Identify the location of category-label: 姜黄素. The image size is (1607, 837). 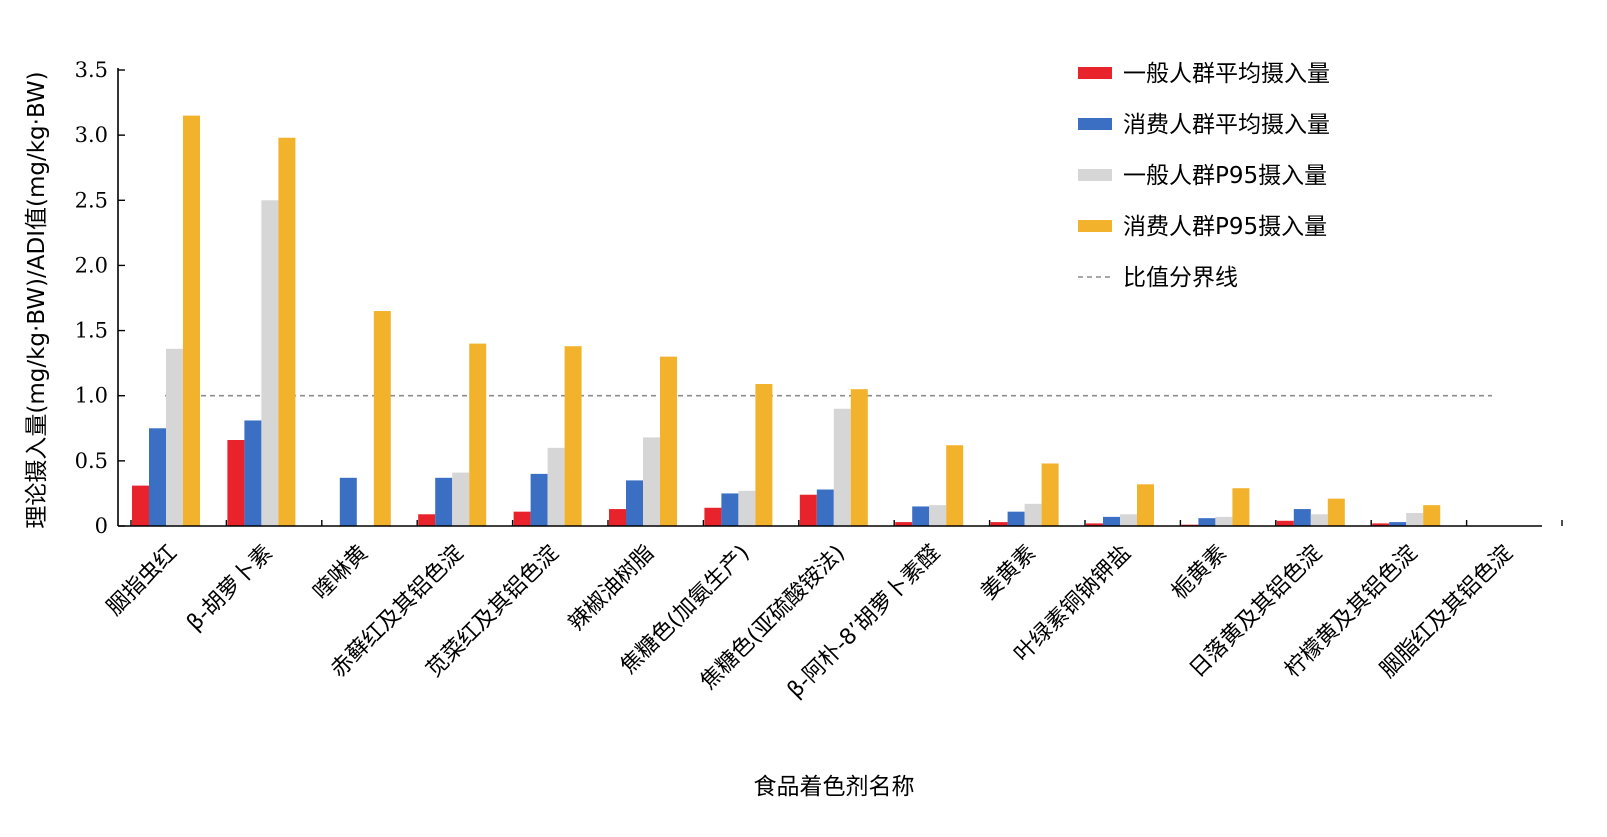
(1008, 573).